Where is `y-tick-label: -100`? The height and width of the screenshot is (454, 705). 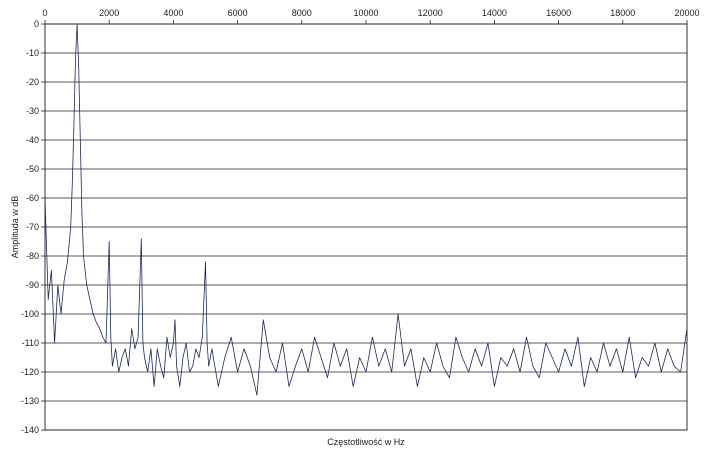
y-tick-label: -100 is located at coordinates (30, 314).